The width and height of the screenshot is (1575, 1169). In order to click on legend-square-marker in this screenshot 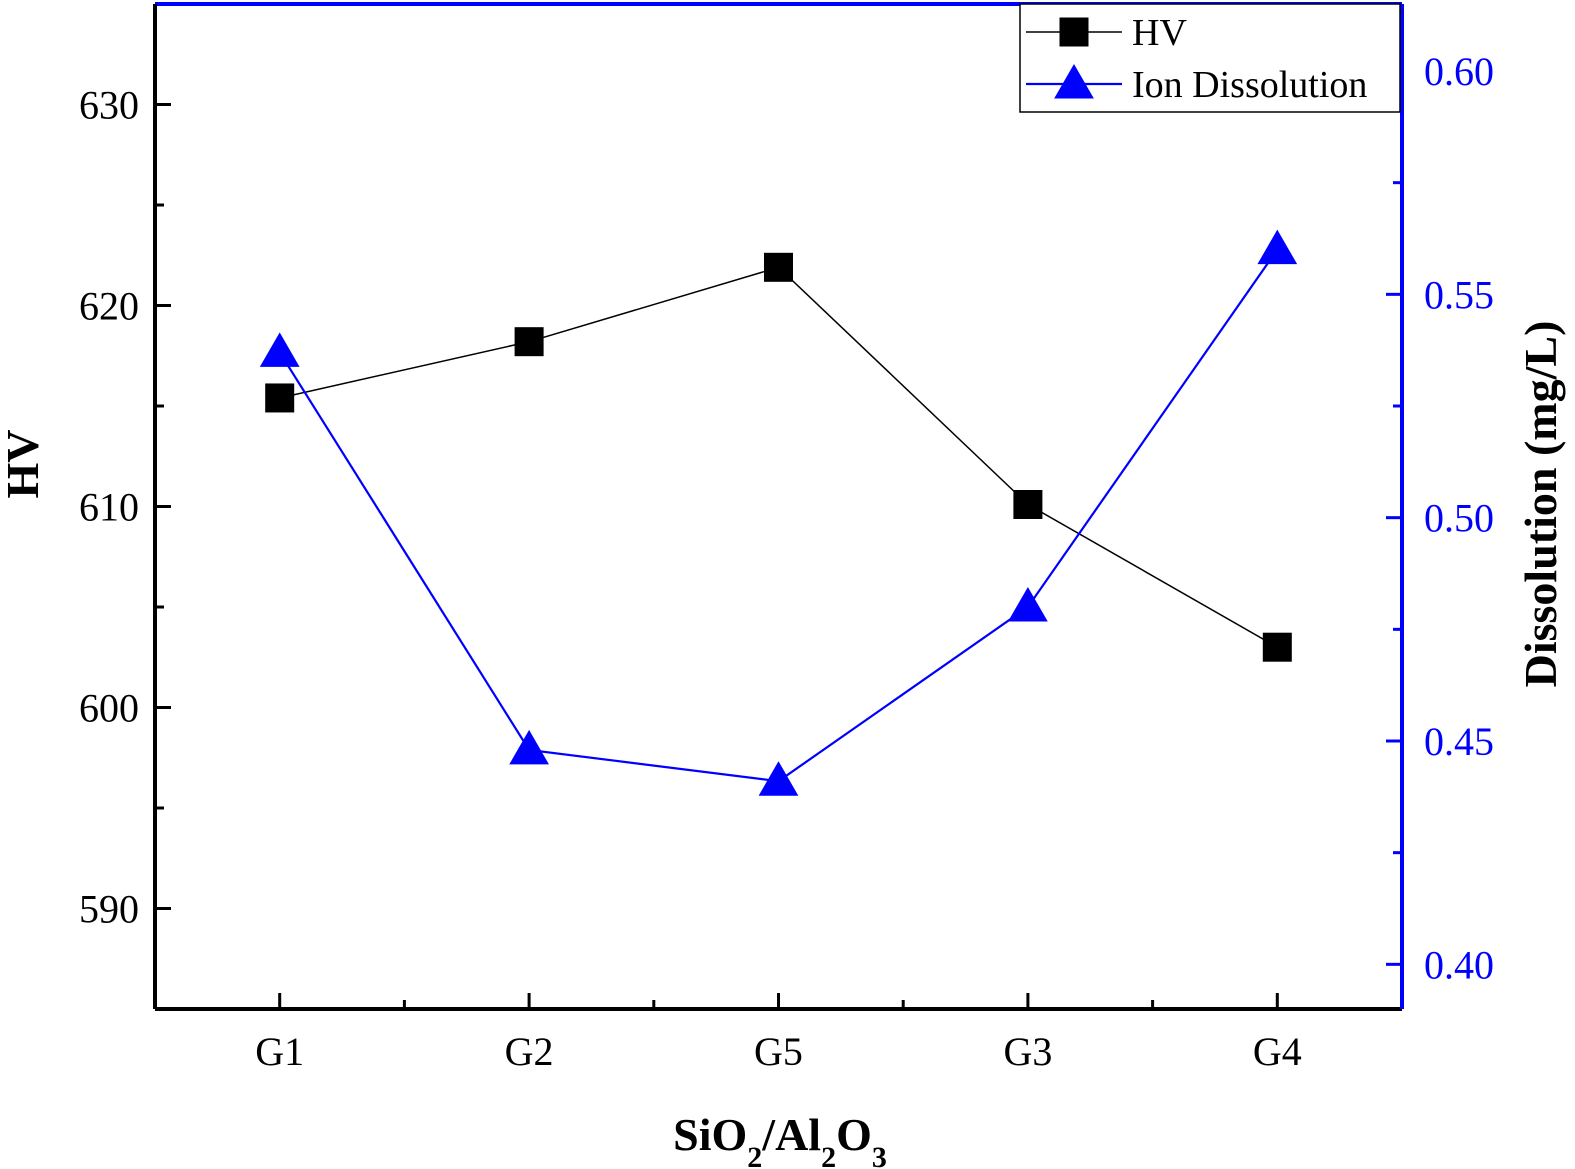, I will do `click(1074, 32)`.